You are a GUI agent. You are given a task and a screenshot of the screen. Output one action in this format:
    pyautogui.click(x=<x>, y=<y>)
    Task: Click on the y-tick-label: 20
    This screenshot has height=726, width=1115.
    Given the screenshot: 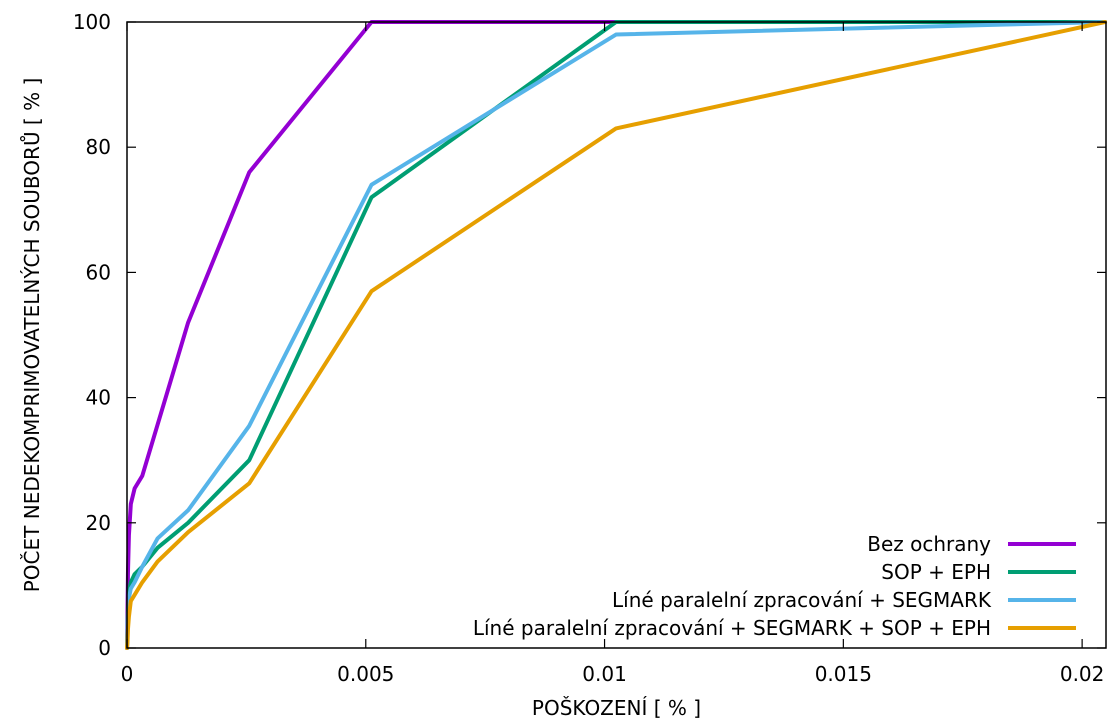 What is the action you would take?
    pyautogui.click(x=98, y=523)
    